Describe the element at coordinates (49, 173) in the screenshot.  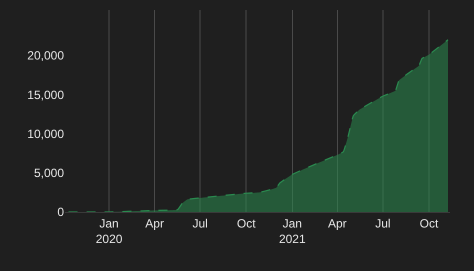
I see `y-tick-label: 5,000` at that location.